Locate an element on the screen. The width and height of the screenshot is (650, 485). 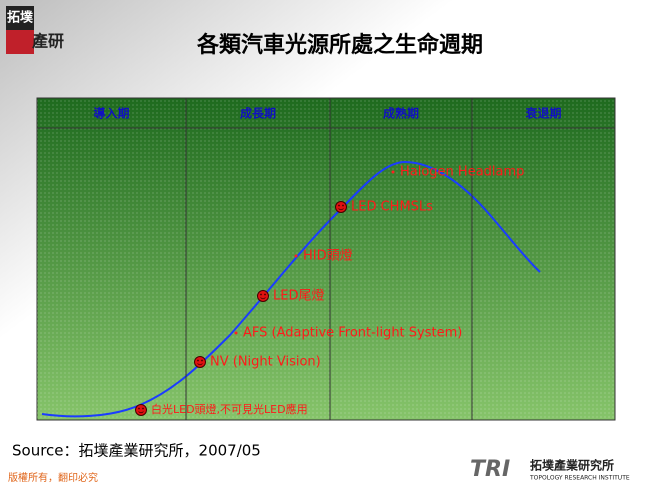
title: 各類汽車光源所處之生命週期 is located at coordinates (339, 45).